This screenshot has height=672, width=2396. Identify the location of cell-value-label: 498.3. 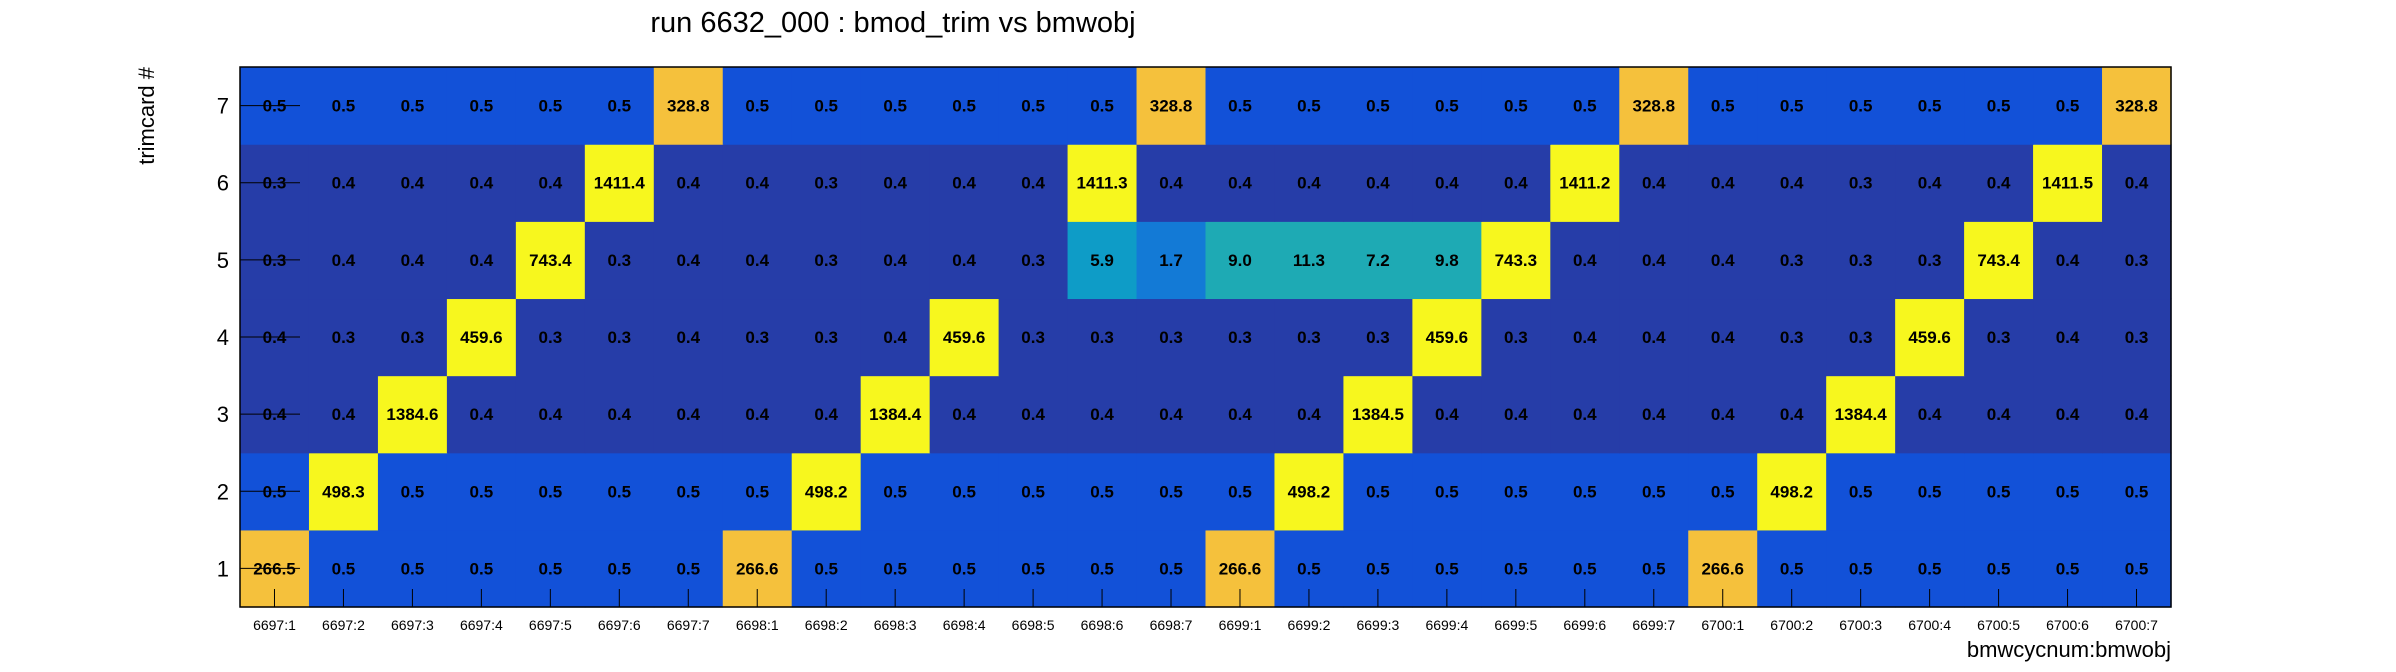
(343, 491).